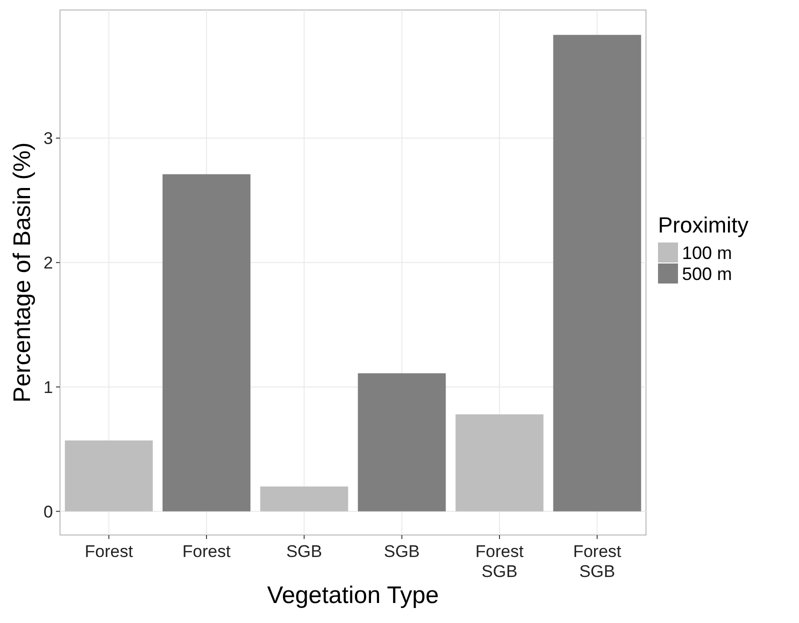 The image size is (799, 623). What do you see at coordinates (707, 274) in the screenshot?
I see `legend-label: 500 m` at bounding box center [707, 274].